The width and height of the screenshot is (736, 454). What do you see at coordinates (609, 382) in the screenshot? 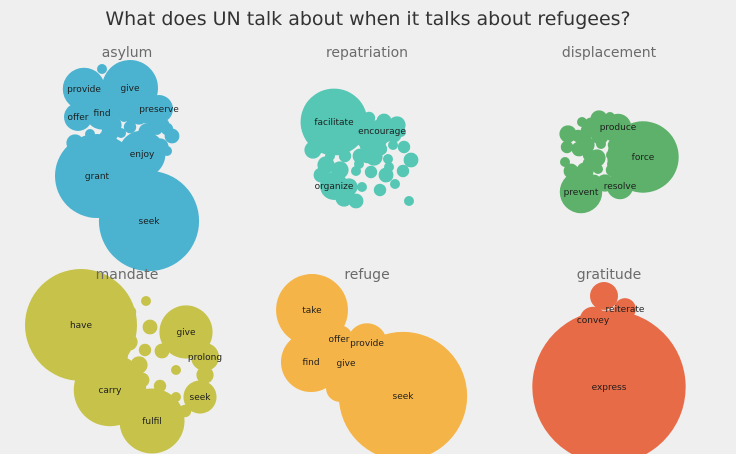
I see `bubble-express` at bounding box center [609, 382].